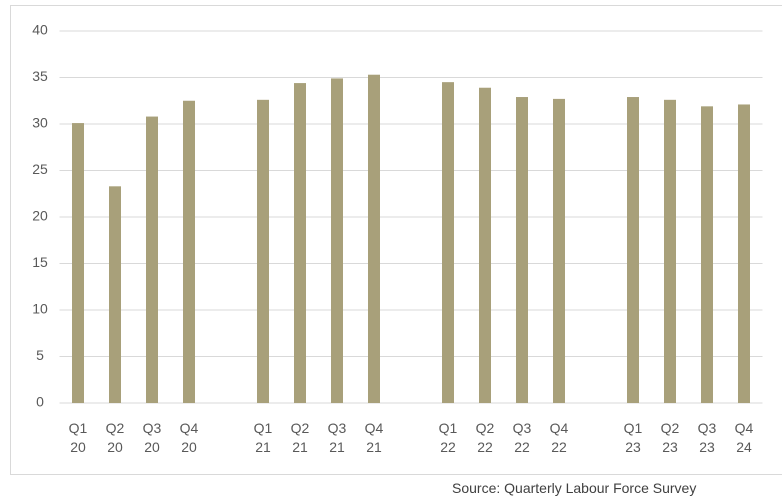 Image resolution: width=782 pixels, height=503 pixels. I want to click on y-tick-label: 30, so click(40, 123).